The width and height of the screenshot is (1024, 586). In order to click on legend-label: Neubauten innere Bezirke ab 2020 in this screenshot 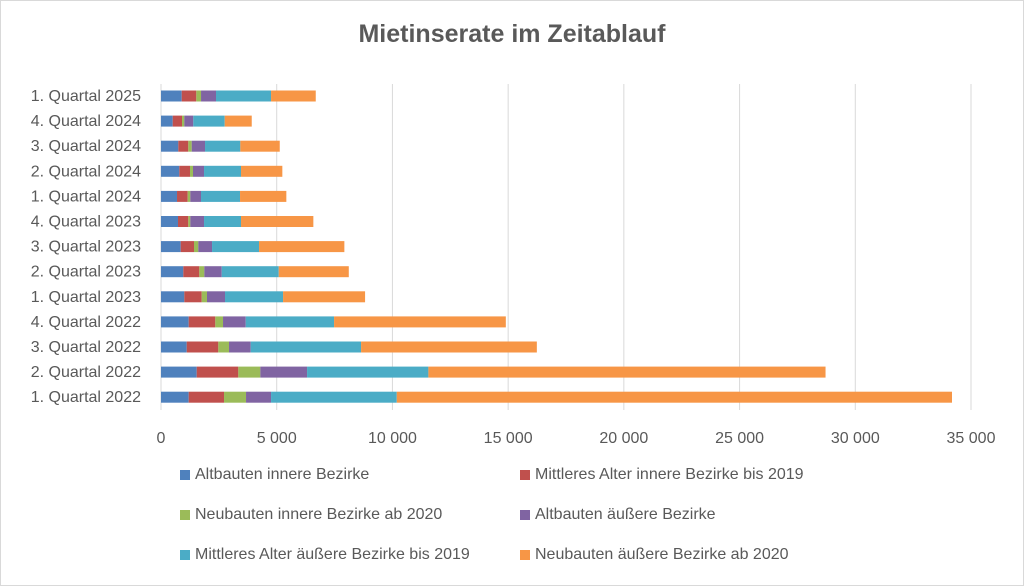, I will do `click(319, 514)`.